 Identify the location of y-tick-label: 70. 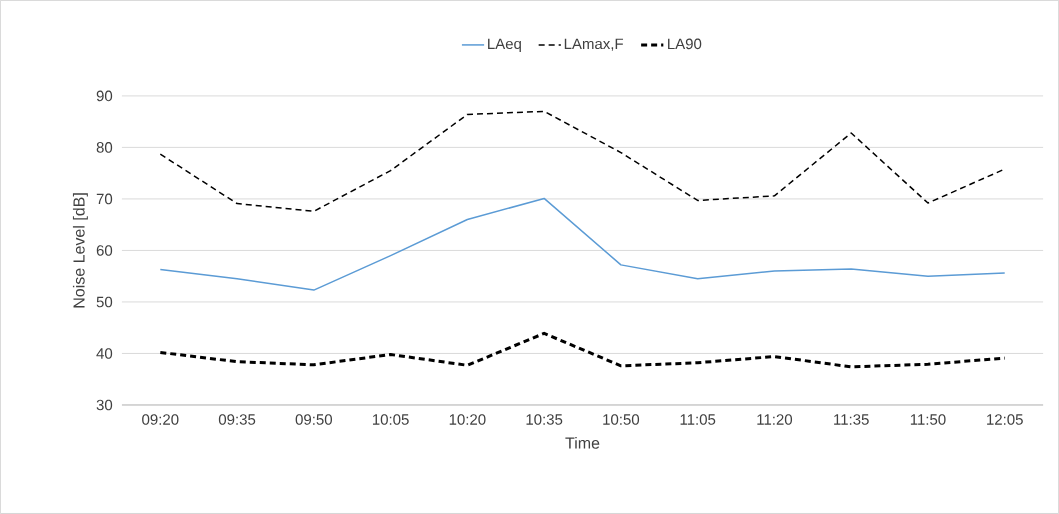
(104, 199).